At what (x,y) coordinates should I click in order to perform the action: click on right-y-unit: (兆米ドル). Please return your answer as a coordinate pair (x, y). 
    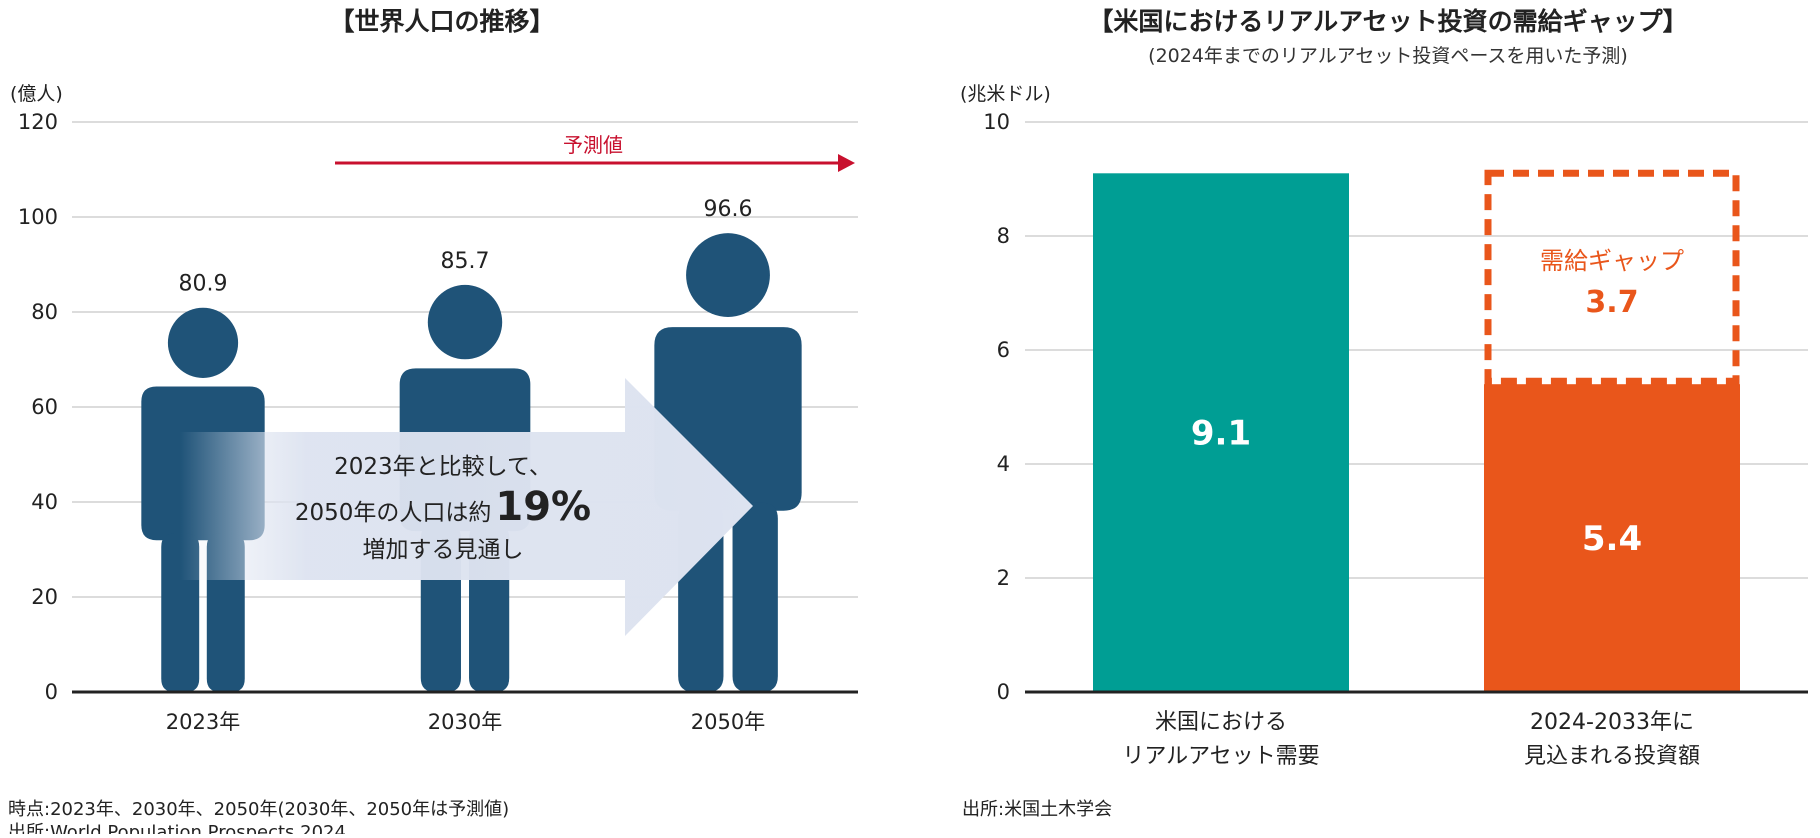
    Looking at the image, I should click on (1005, 94).